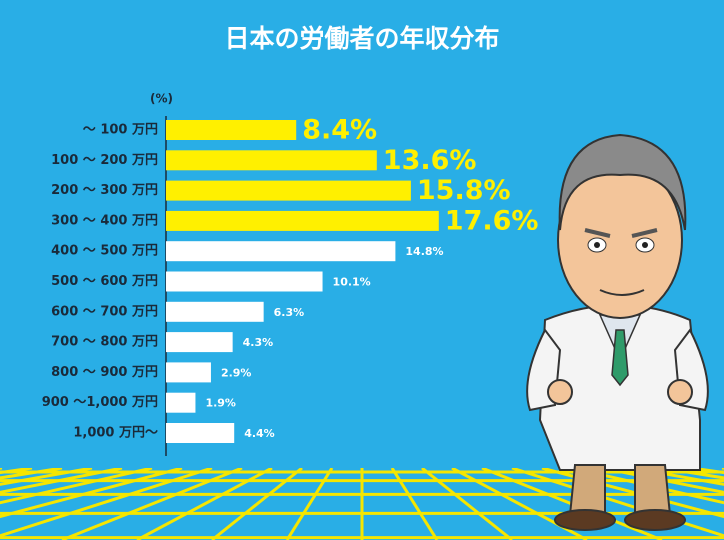 Image resolution: width=724 pixels, height=540 pixels. Describe the element at coordinates (104, 160) in the screenshot. I see `category-label: 100 ～ 200 万円` at that location.